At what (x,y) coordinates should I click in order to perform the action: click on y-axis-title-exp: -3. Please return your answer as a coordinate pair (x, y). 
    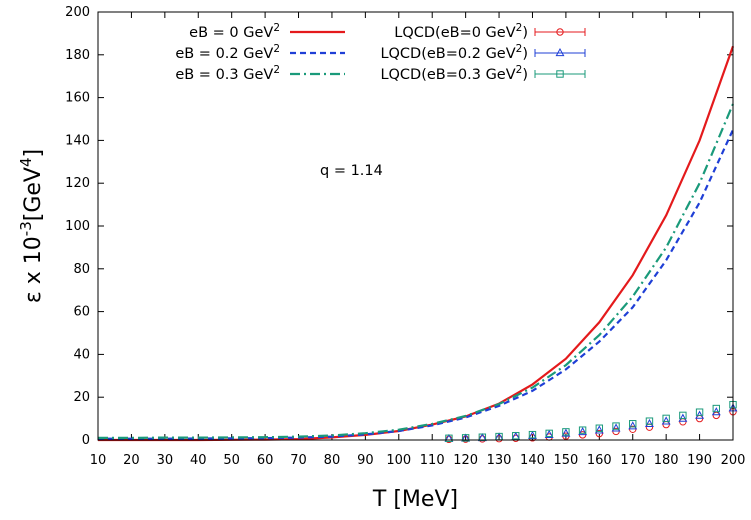
    Looking at the image, I should click on (26, 228).